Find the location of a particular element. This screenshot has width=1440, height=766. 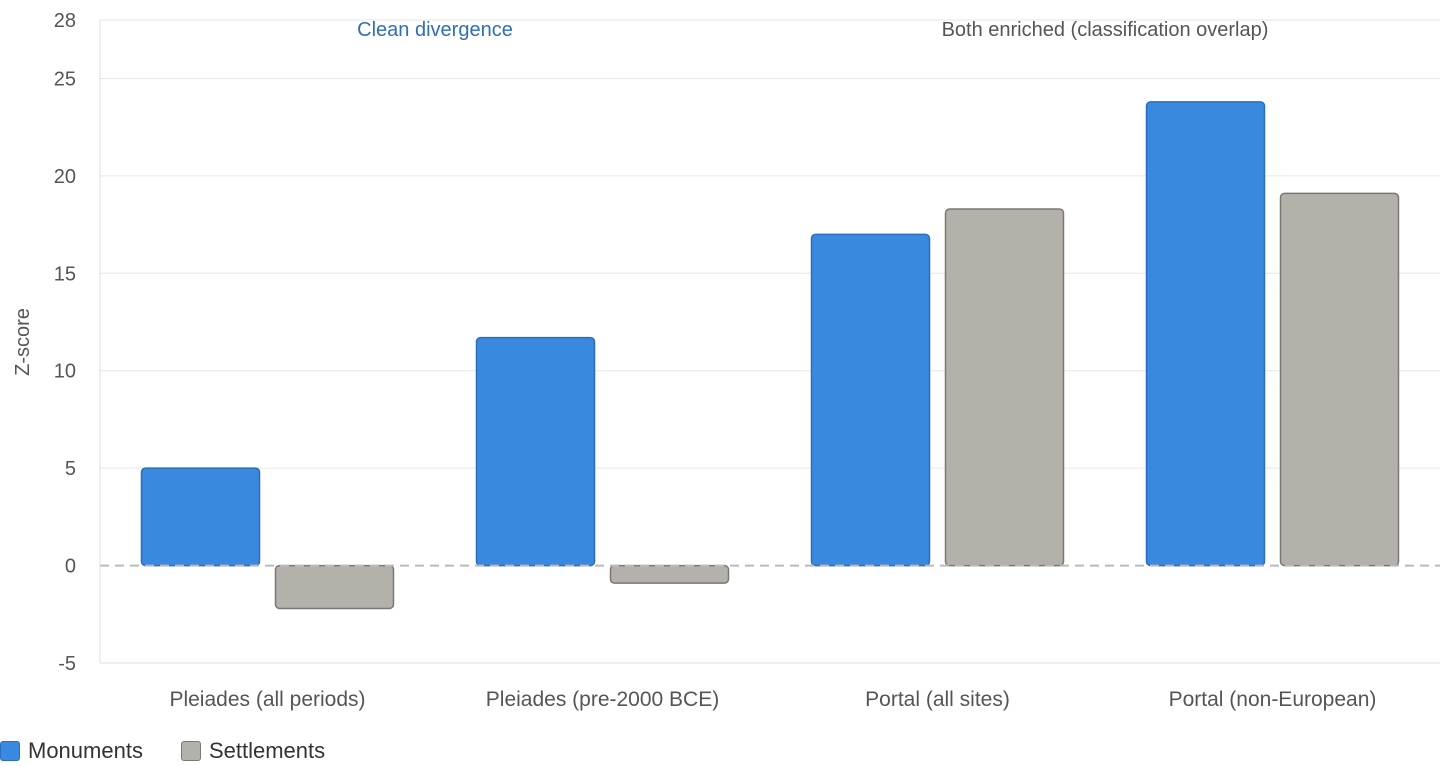

x-tick-label: Portal (non-European) is located at coordinates (1273, 699).